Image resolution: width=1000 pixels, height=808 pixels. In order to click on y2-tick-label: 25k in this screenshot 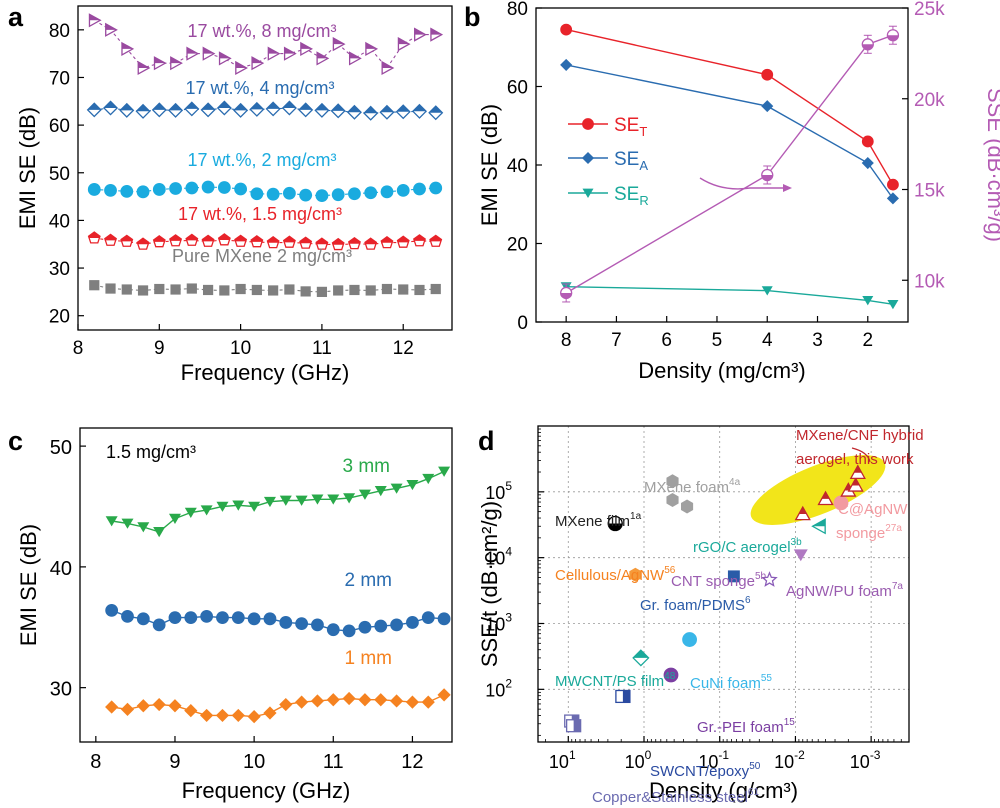, I will do `click(929, 10)`.